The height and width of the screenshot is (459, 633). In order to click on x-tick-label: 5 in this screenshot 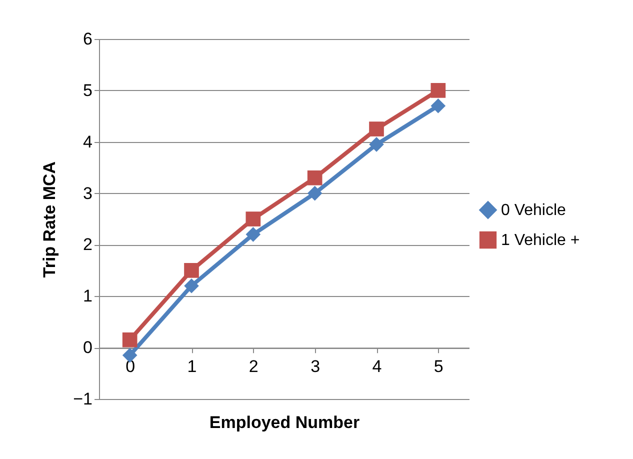, I will do `click(439, 366)`.